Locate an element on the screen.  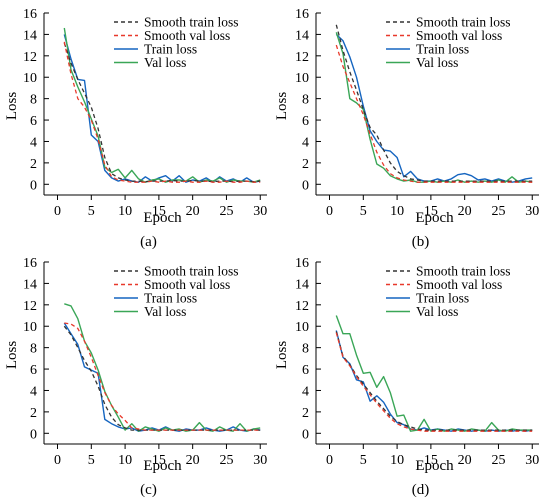
panel-caption: (b) is located at coordinates (421, 242).